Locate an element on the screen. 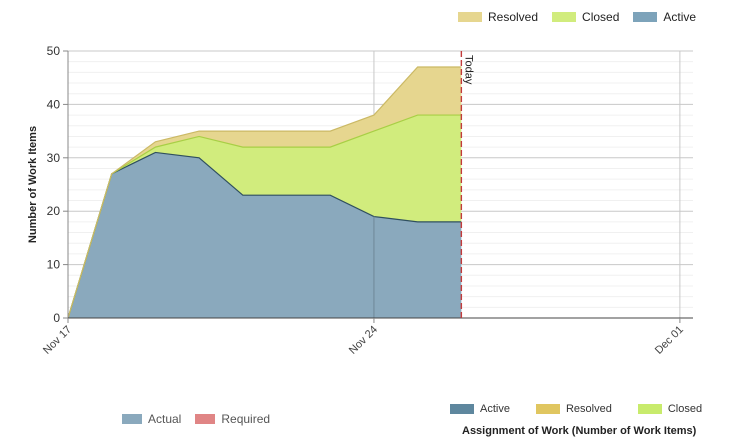 Image resolution: width=741 pixels, height=437 pixels. y-tick-label: 40 is located at coordinates (54, 104).